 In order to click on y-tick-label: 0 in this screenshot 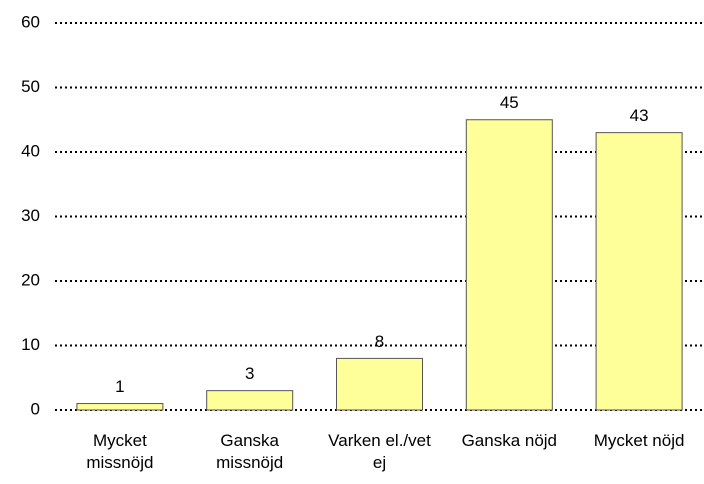, I will do `click(35, 408)`.